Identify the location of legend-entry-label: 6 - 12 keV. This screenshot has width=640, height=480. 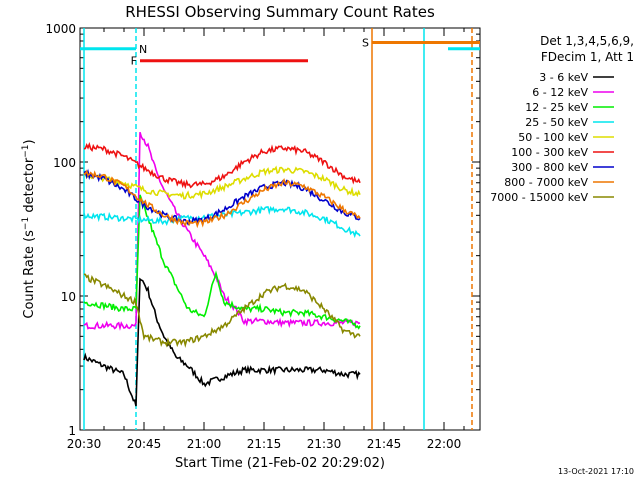
(560, 92).